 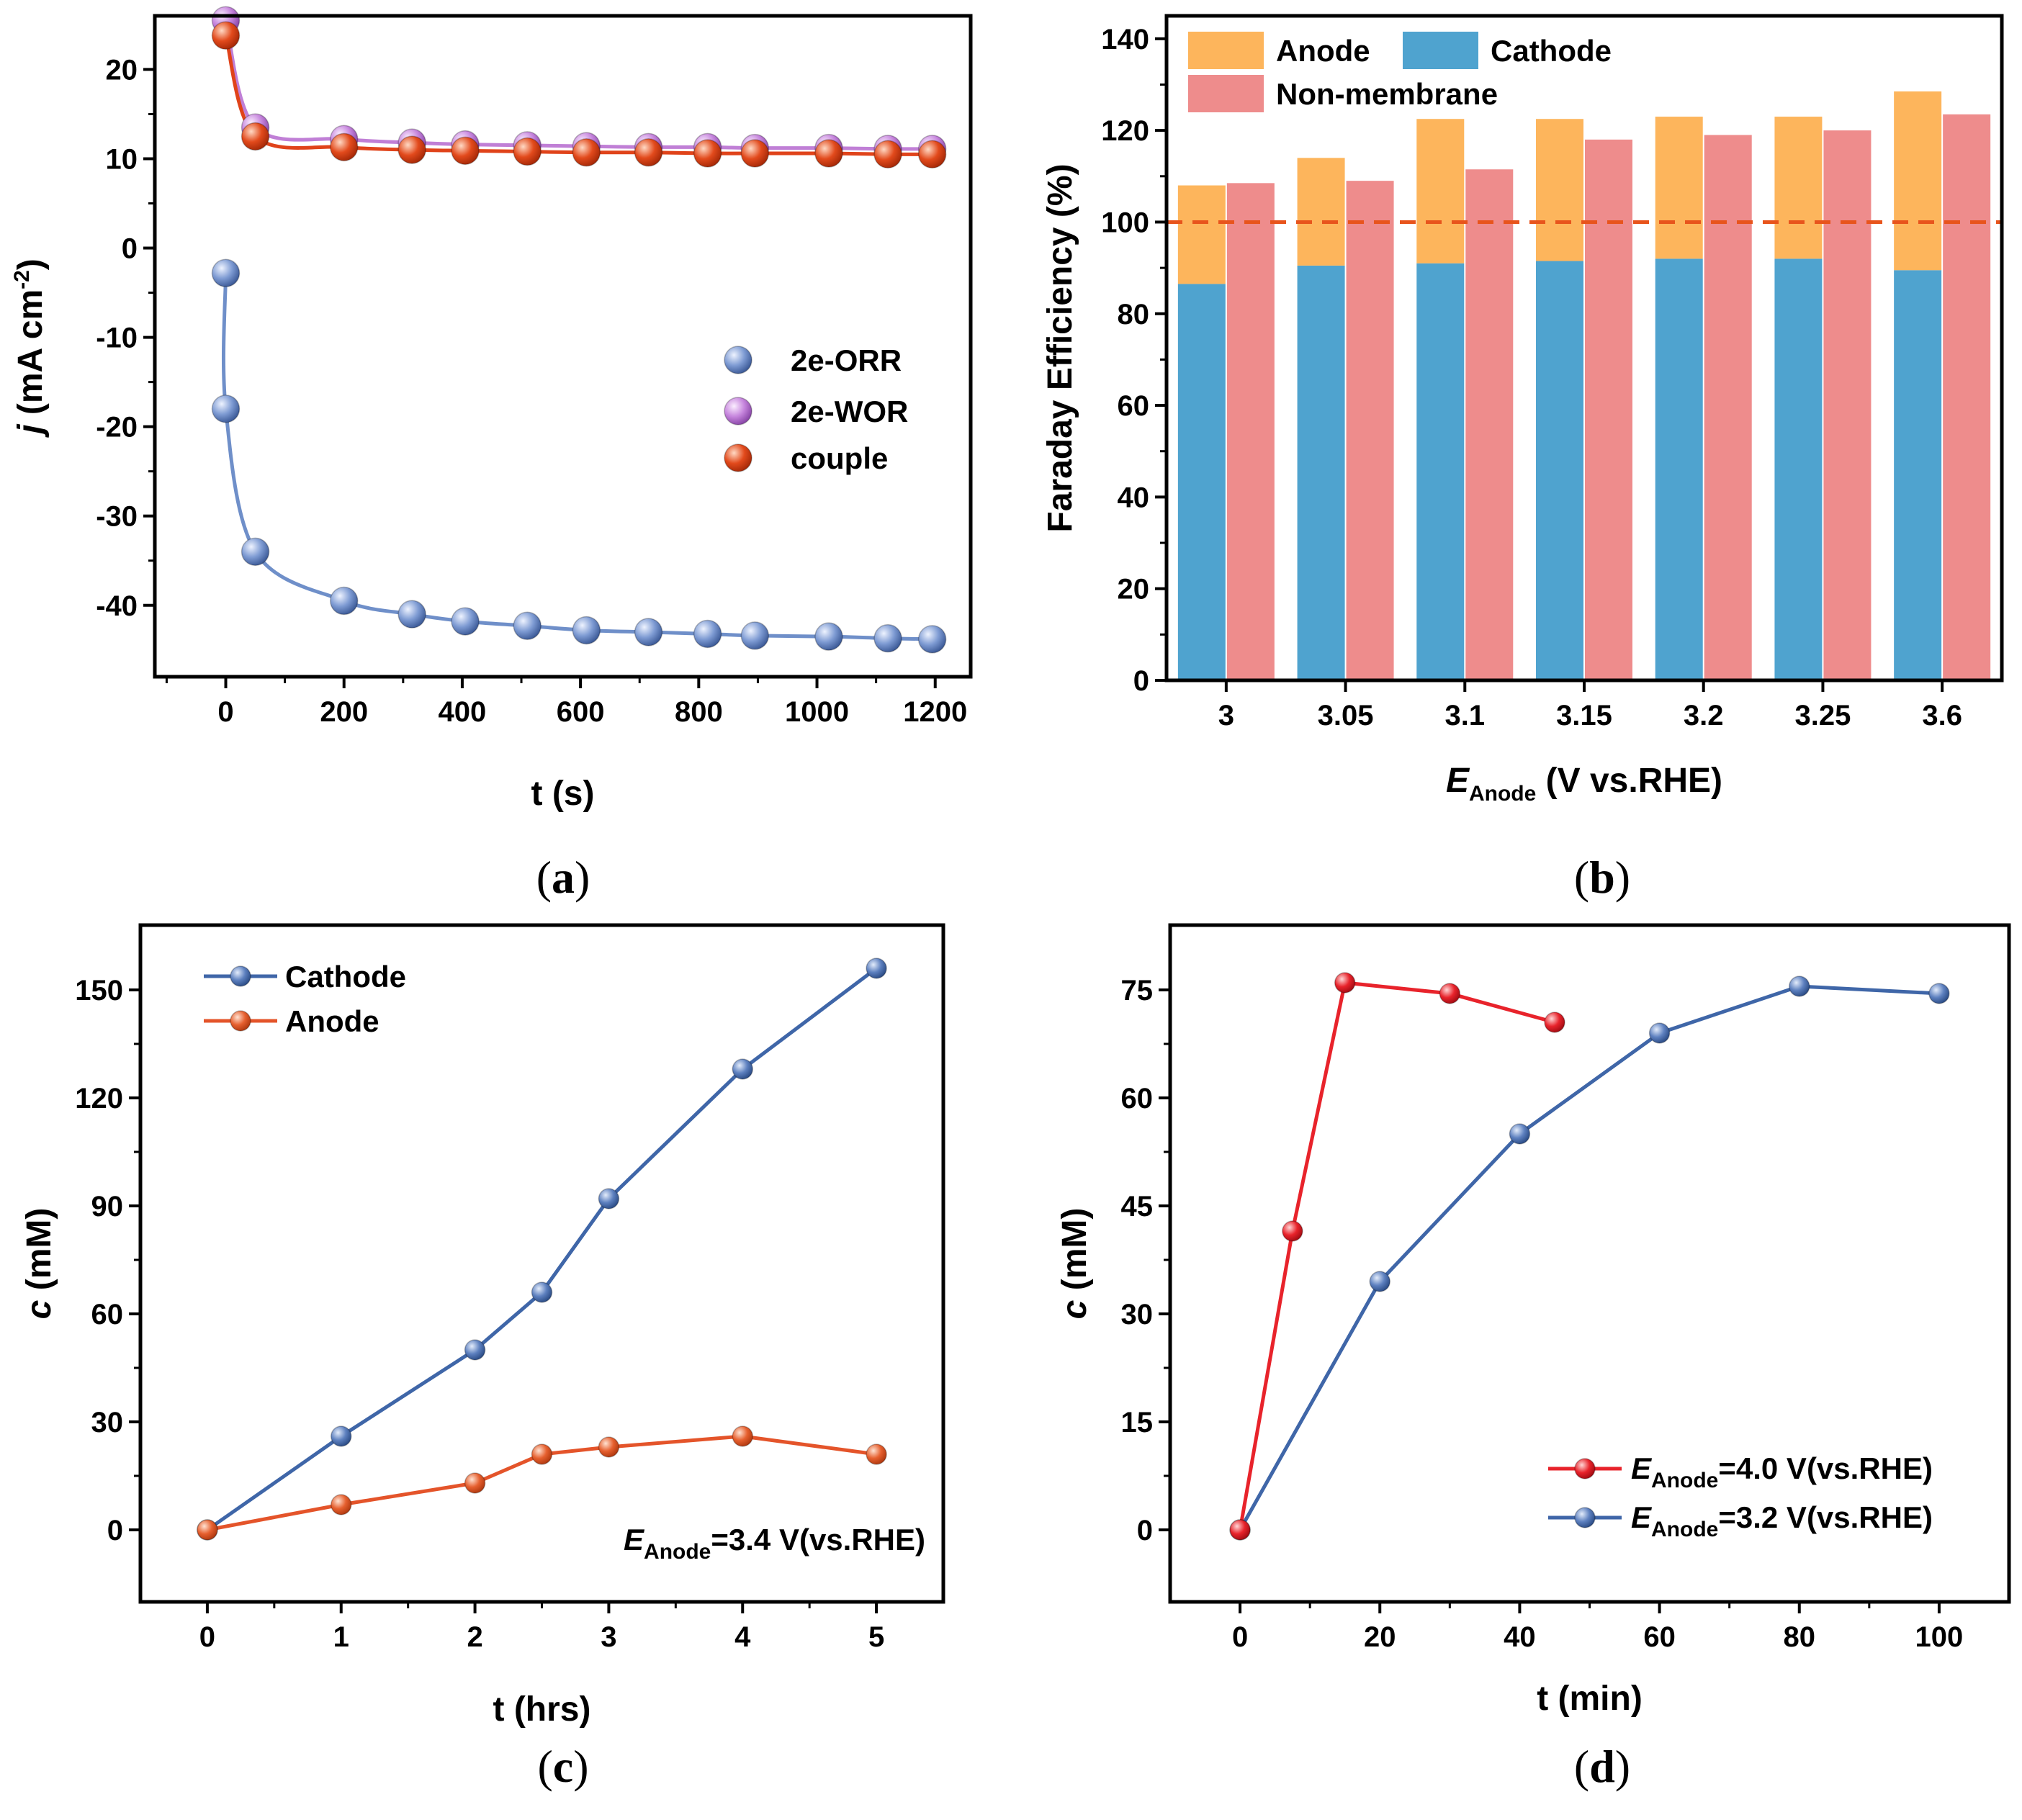 What do you see at coordinates (117, 427) in the screenshot?
I see `y-tick-label: -20` at bounding box center [117, 427].